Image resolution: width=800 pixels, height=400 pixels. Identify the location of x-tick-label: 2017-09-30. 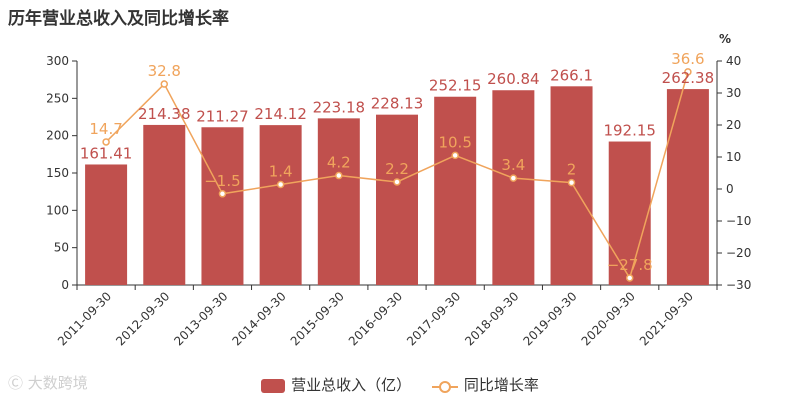
(433, 318).